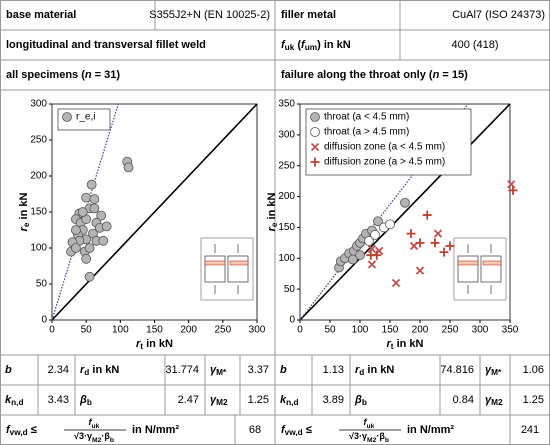  Describe the element at coordinates (255, 430) in the screenshot. I see `formula-value: 68` at that location.